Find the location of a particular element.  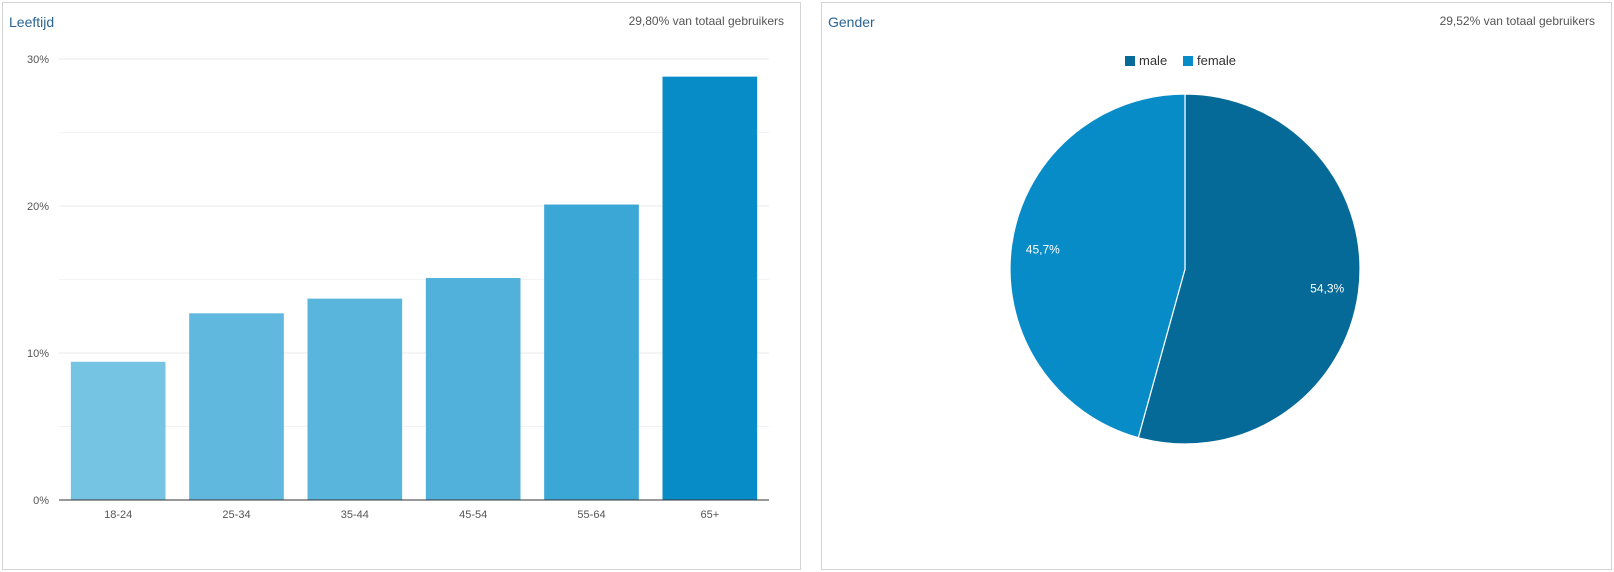

y-tick-label: 20% is located at coordinates (38, 207).